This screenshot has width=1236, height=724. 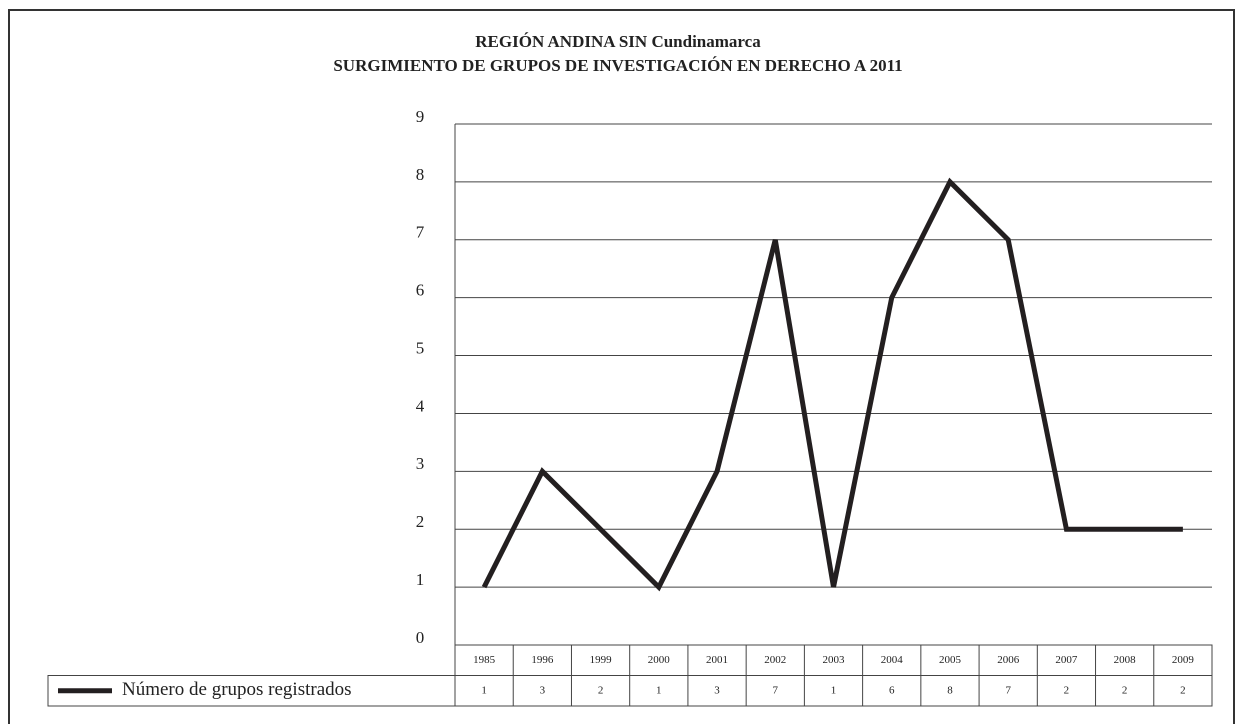 What do you see at coordinates (950, 660) in the screenshot?
I see `x-tick-label: 2005` at bounding box center [950, 660].